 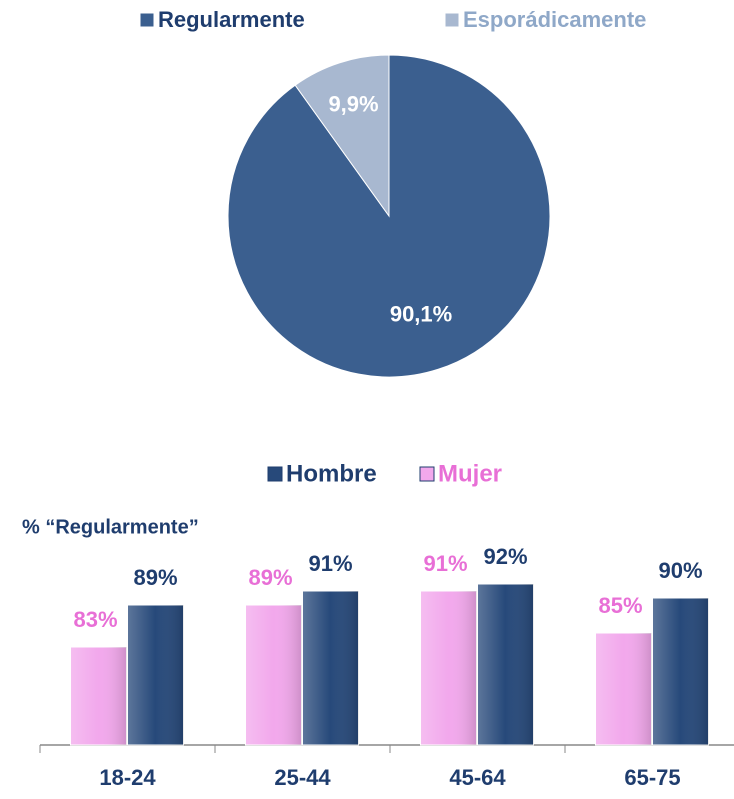 What do you see at coordinates (127, 777) in the screenshot?
I see `x-tick-label: 18-24` at bounding box center [127, 777].